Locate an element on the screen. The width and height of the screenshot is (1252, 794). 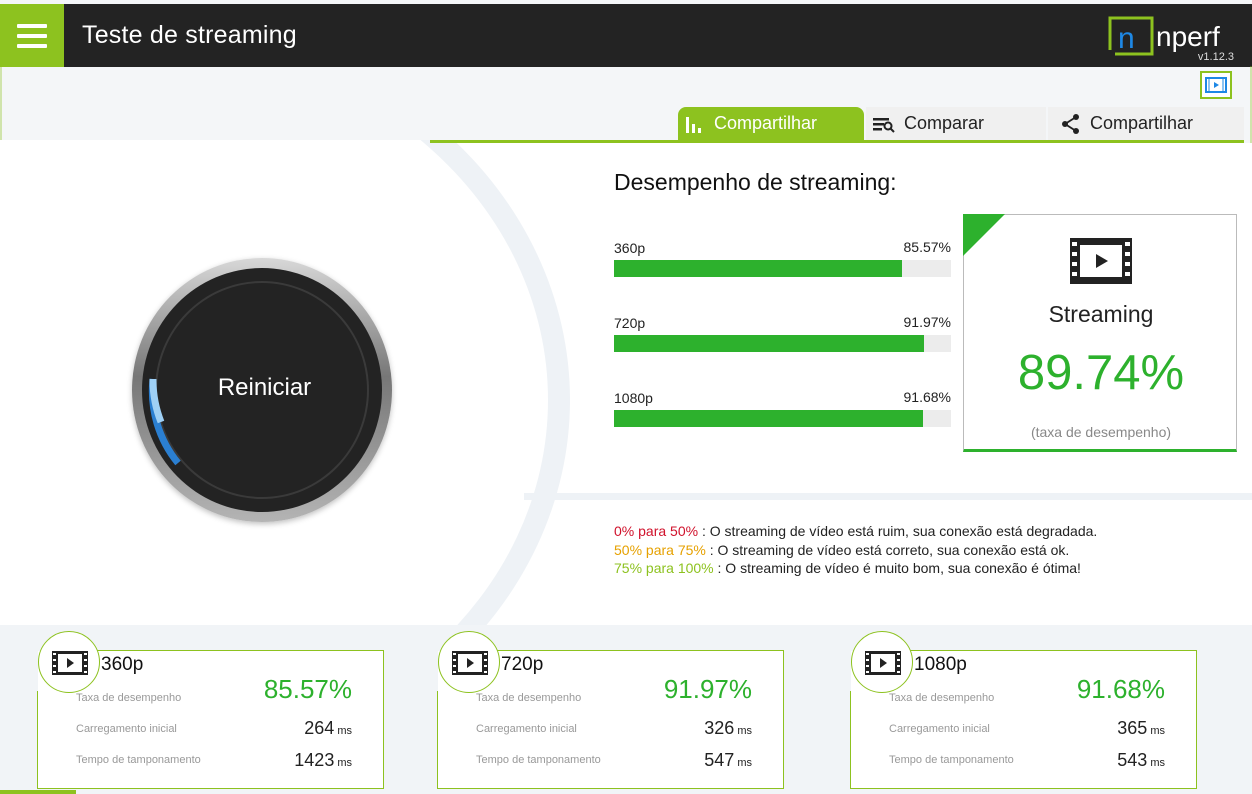
detail-card-720p is located at coordinates (610, 719).